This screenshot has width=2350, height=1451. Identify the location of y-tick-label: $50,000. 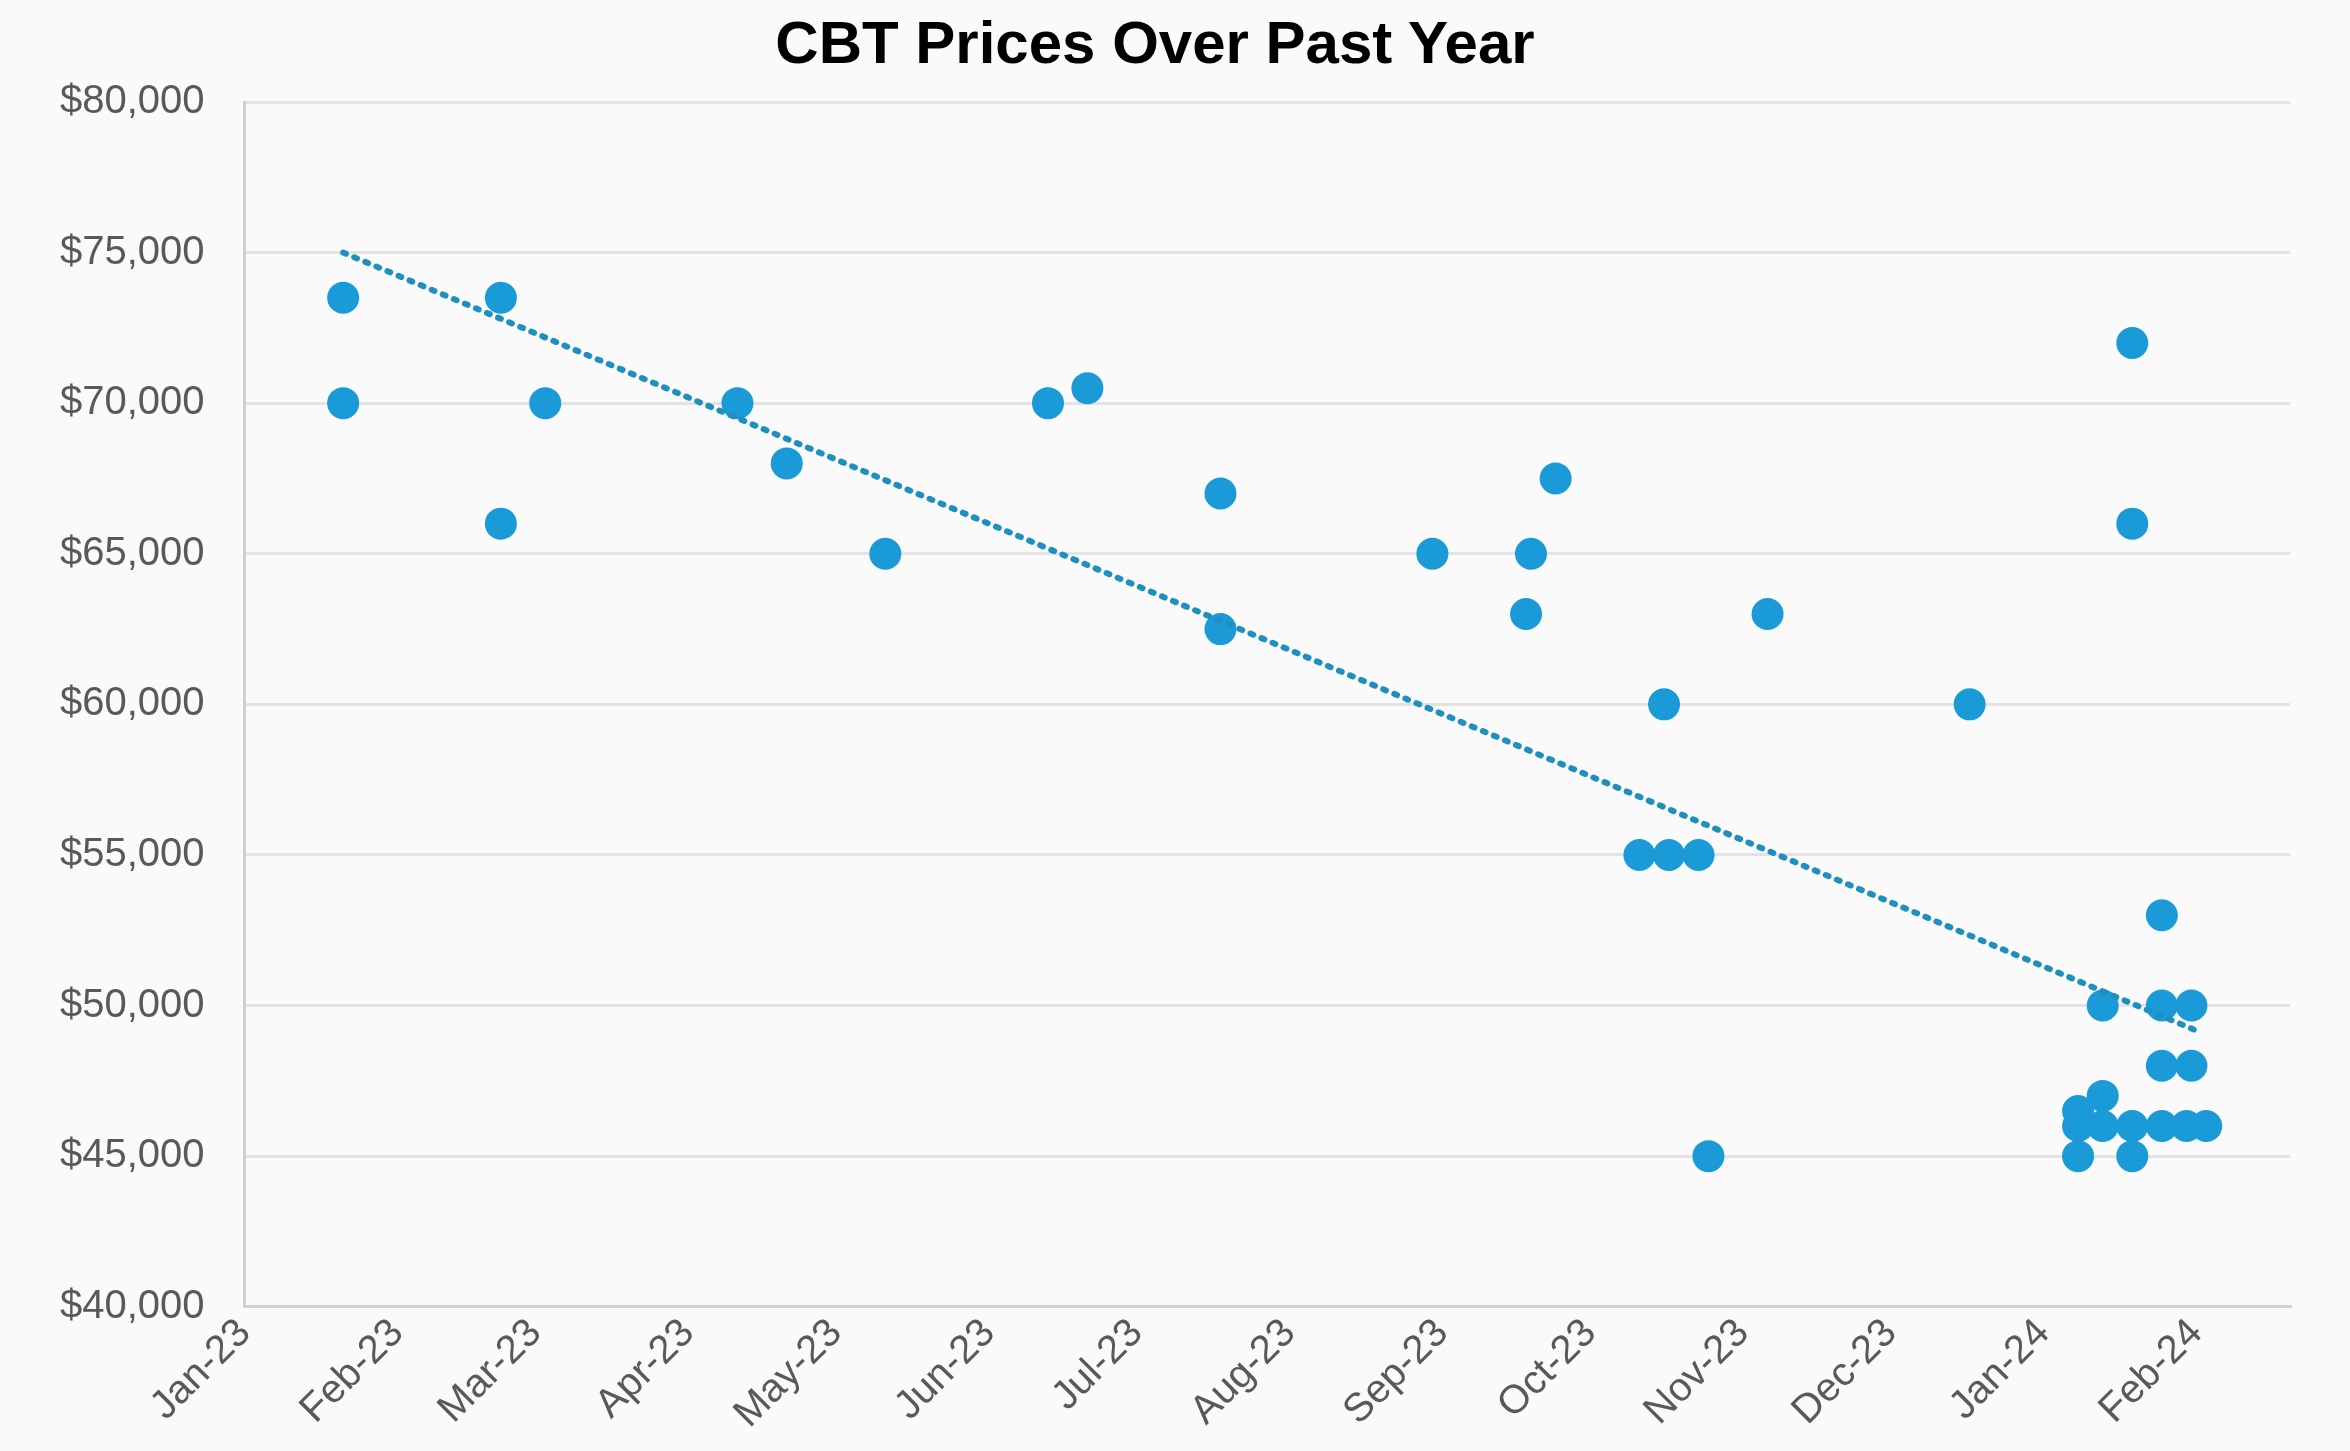
(132, 1002).